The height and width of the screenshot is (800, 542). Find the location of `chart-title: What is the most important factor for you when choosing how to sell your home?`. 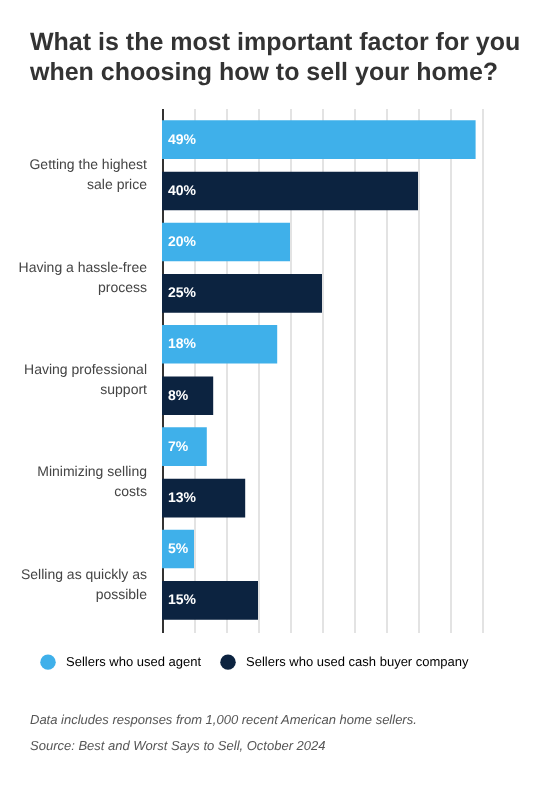

chart-title: What is the most important factor for you when choosing how to sell your home? is located at coordinates (275, 58).